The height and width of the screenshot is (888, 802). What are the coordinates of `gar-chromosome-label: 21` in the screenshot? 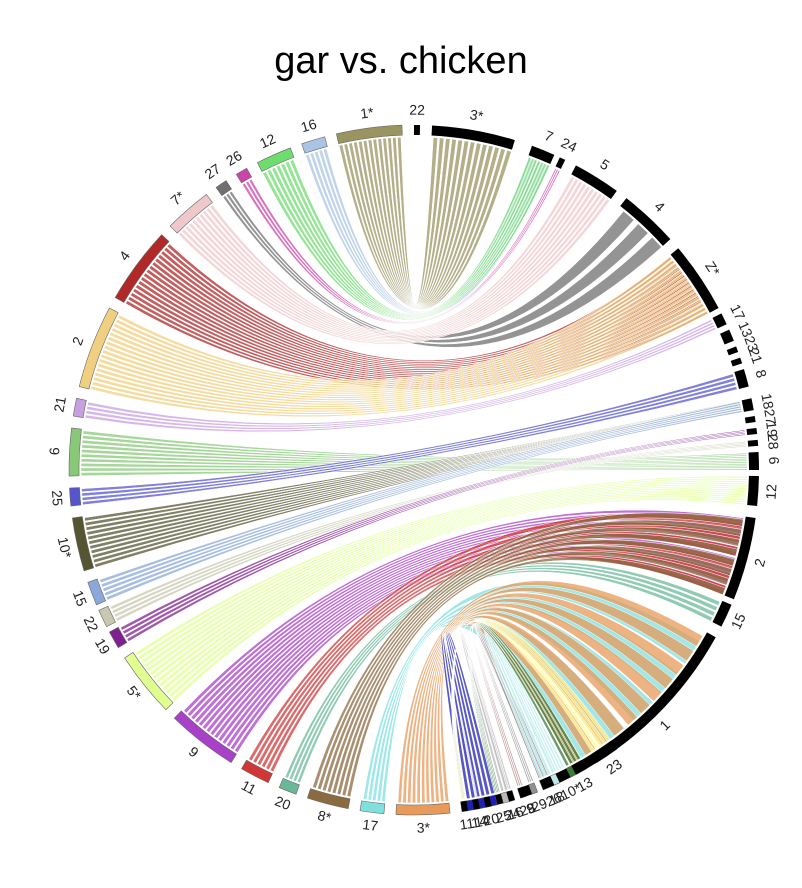 It's located at (59, 404).